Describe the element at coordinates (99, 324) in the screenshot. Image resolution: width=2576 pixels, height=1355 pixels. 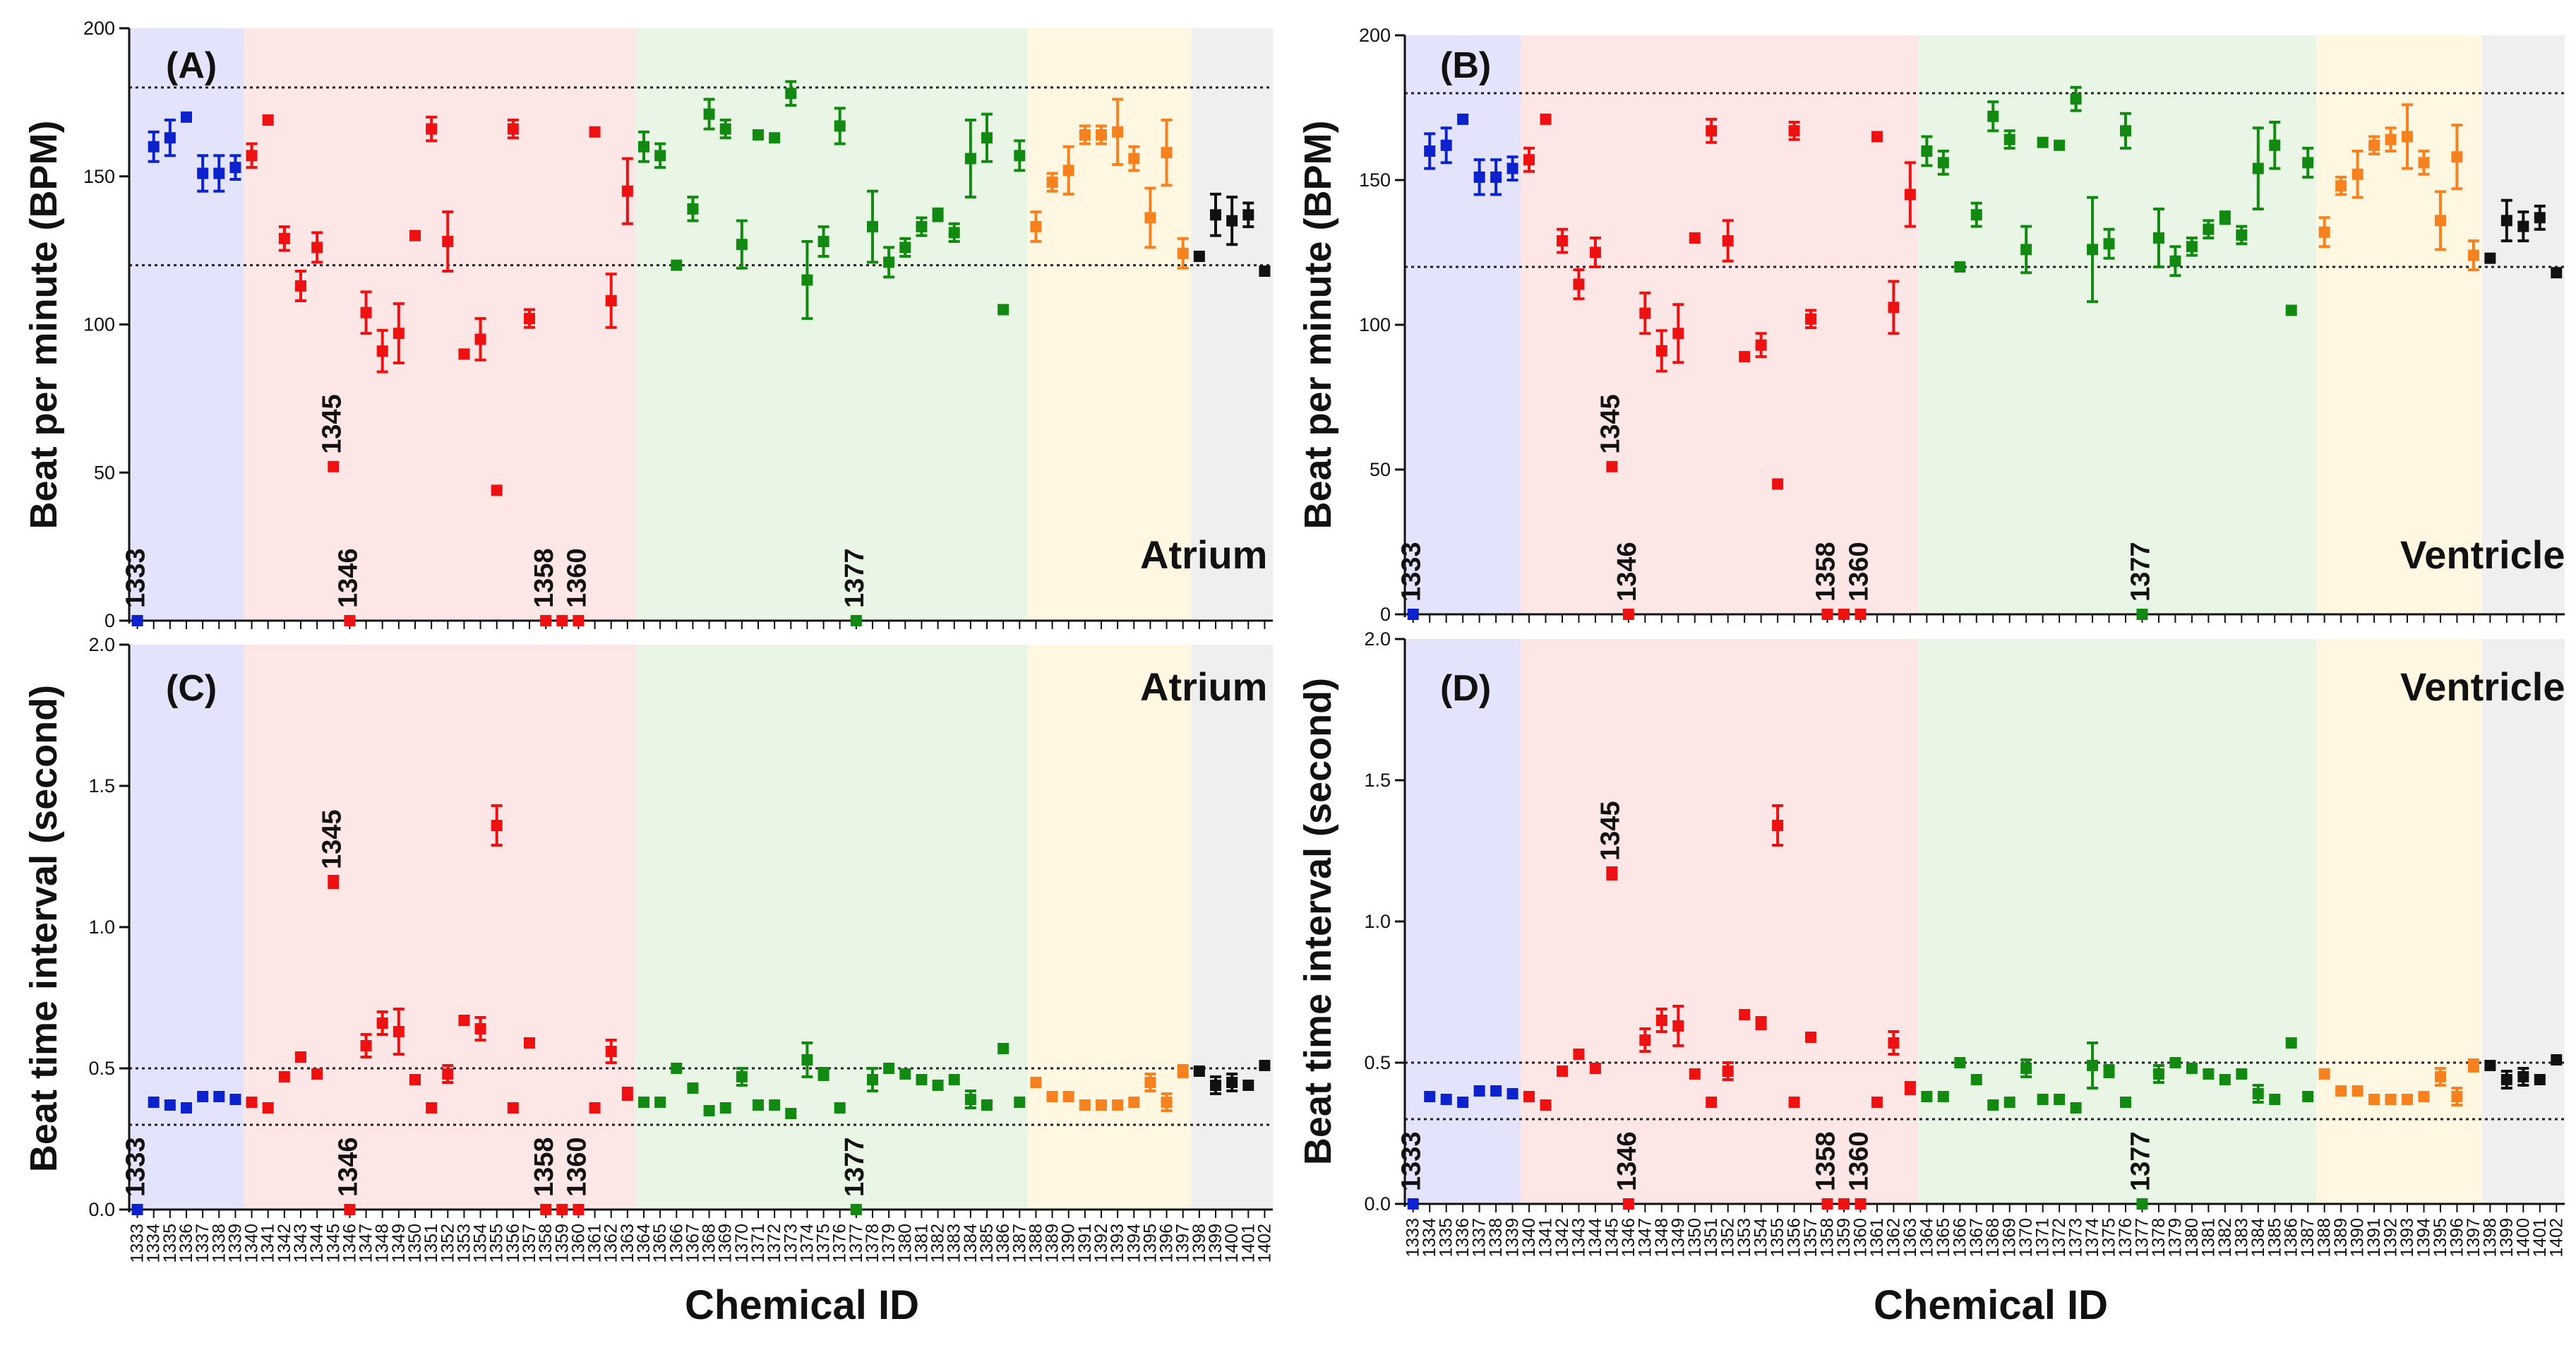
I see `y-tick-label: 100` at that location.